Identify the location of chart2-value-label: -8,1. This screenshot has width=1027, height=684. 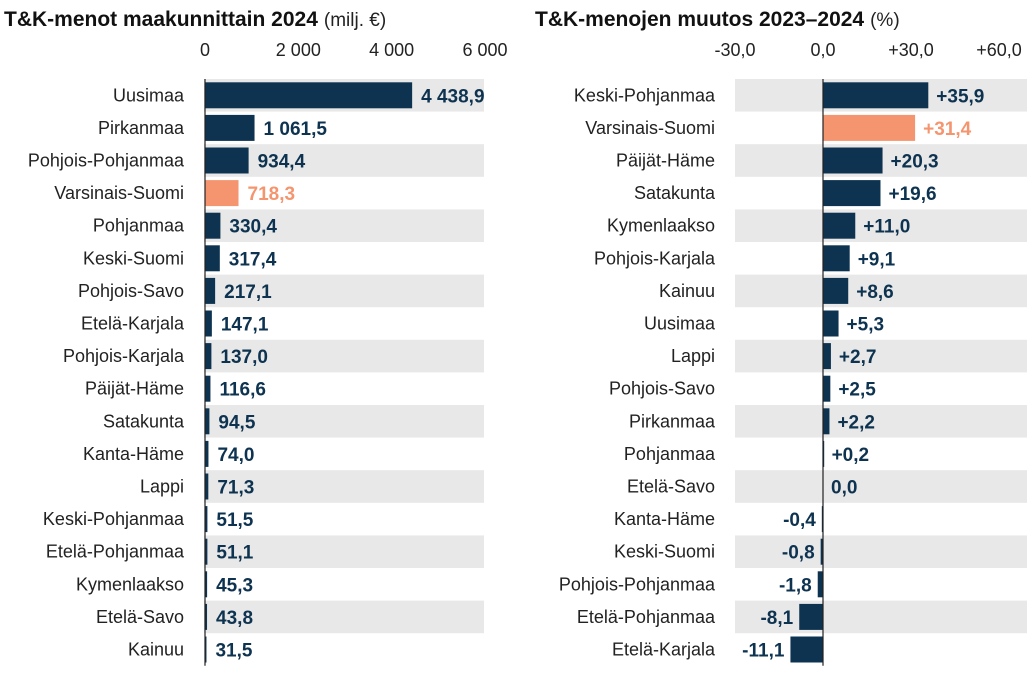
(776, 618).